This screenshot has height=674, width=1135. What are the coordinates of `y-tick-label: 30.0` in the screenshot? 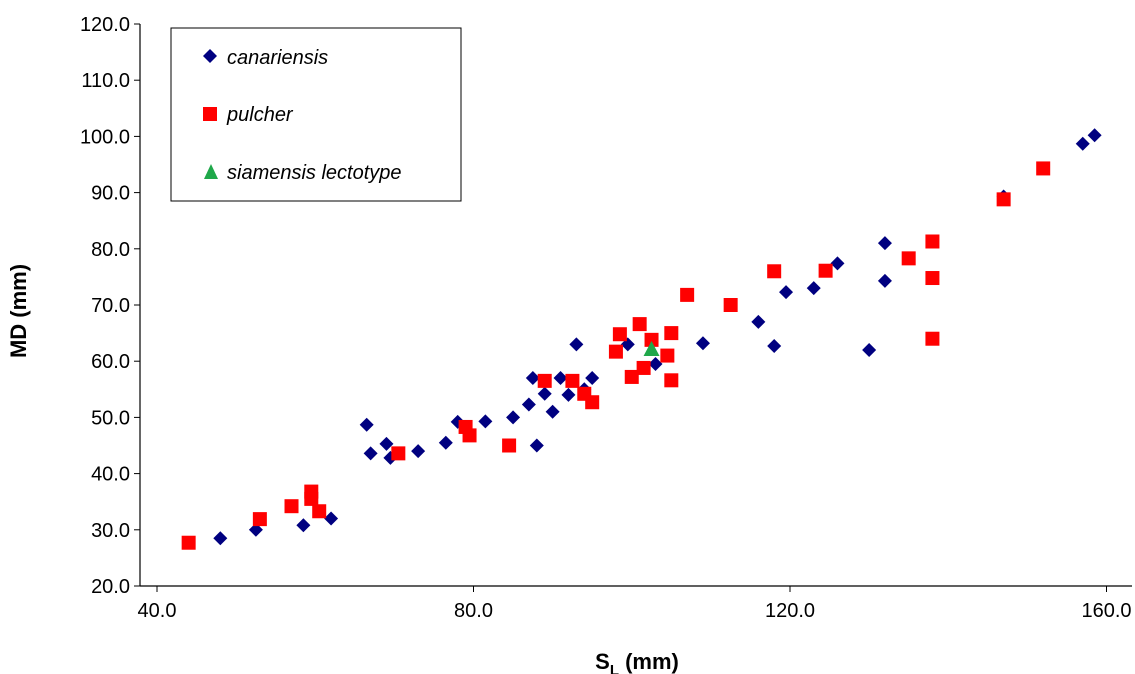 It's located at (110, 531).